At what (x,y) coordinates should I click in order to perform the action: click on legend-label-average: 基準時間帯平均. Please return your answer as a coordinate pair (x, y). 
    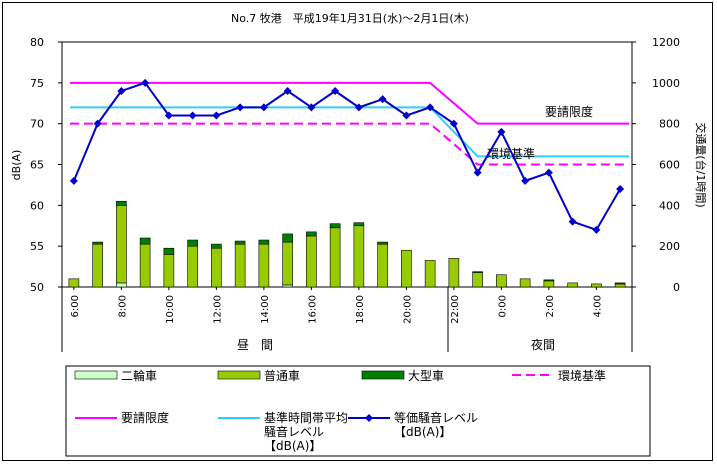
    Looking at the image, I should click on (306, 417).